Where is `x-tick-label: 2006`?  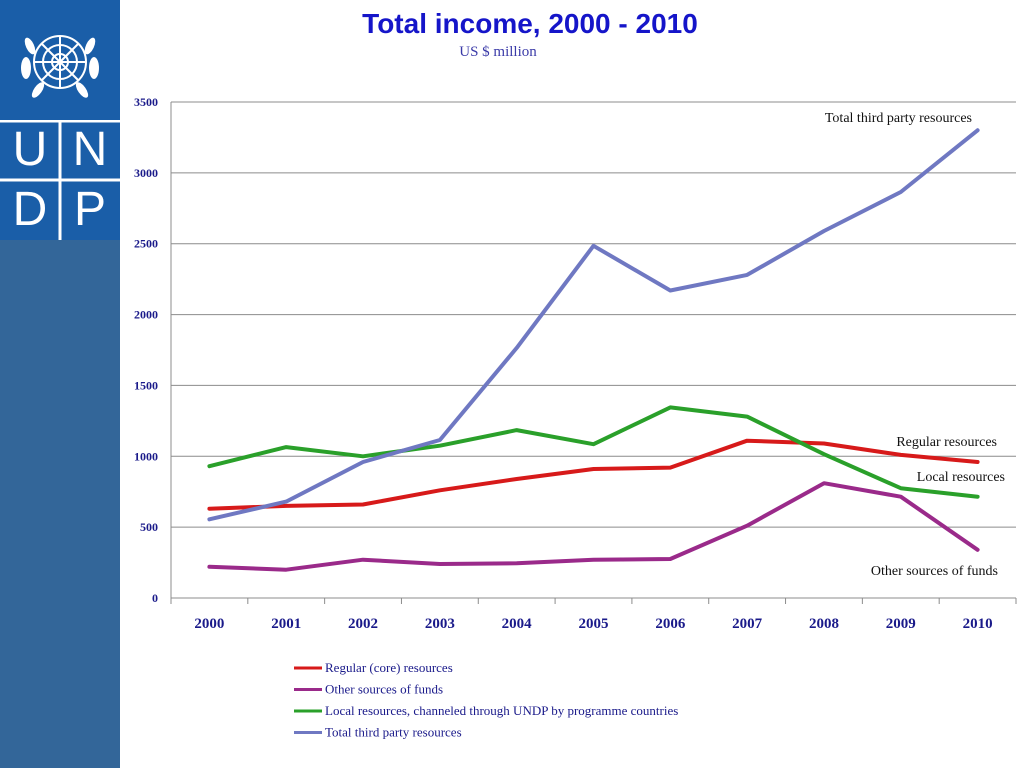 x-tick-label: 2006 is located at coordinates (670, 624).